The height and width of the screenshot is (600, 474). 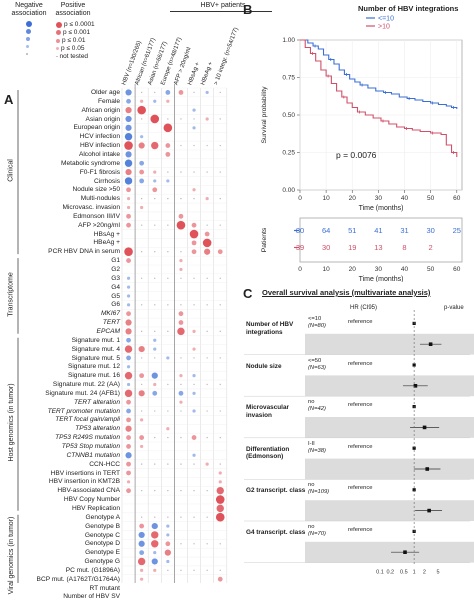 I want to click on forest-xtick-label: 0.1, so click(x=380, y=573).